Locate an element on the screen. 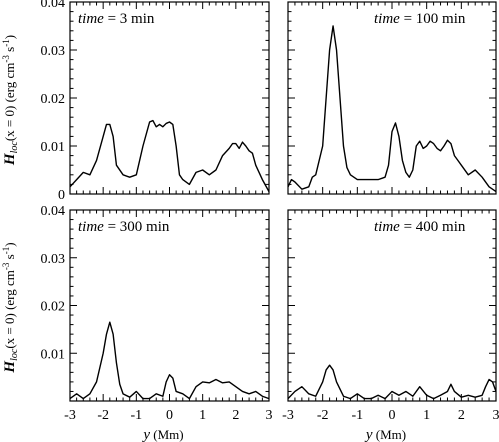 The width and height of the screenshot is (499, 442). panel-annotation: time = 400 min is located at coordinates (420, 227).